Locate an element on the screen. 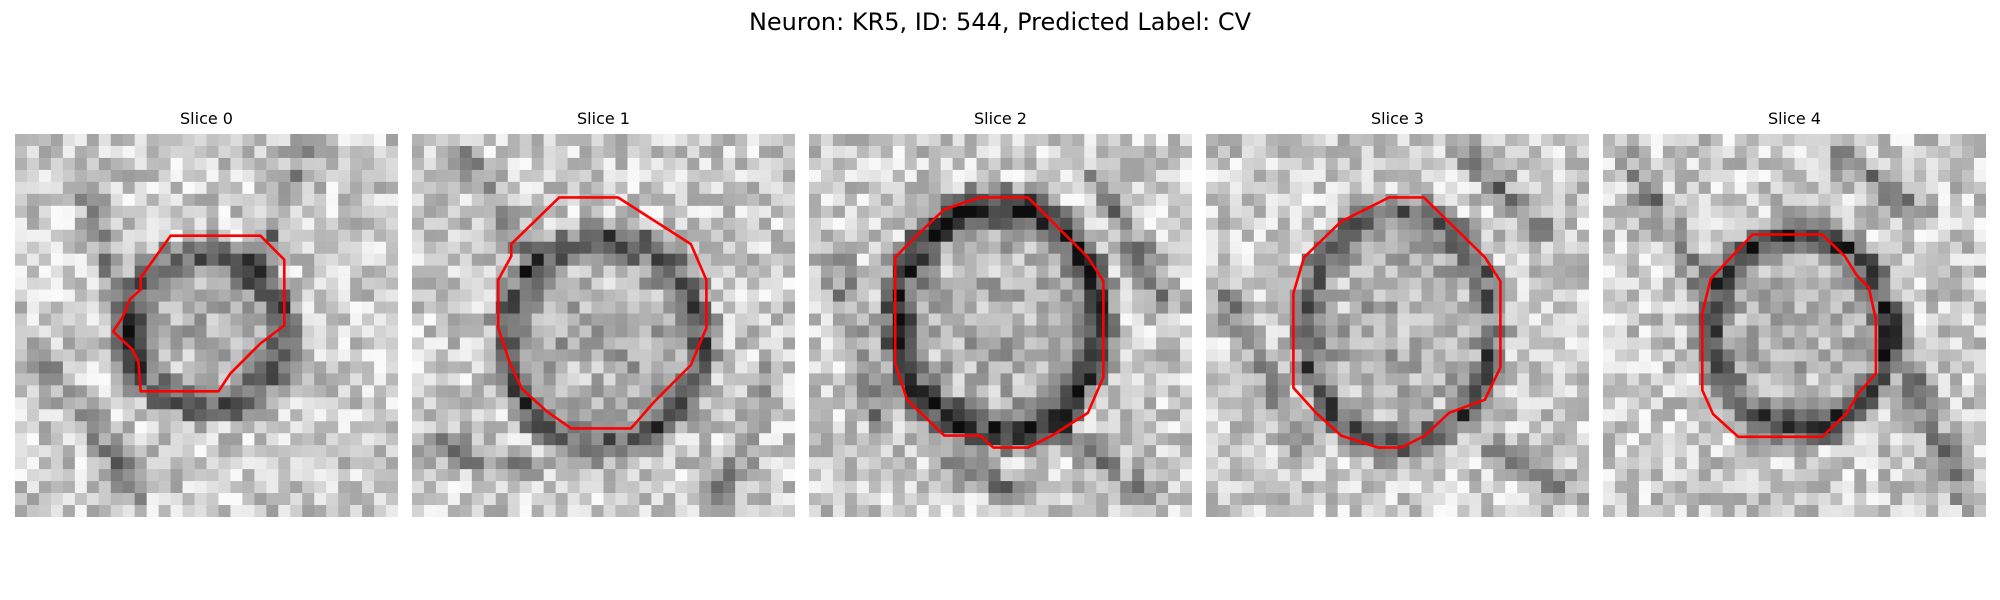 This screenshot has width=2000, height=600. slice-title-4: Slice 4 is located at coordinates (1794, 118).